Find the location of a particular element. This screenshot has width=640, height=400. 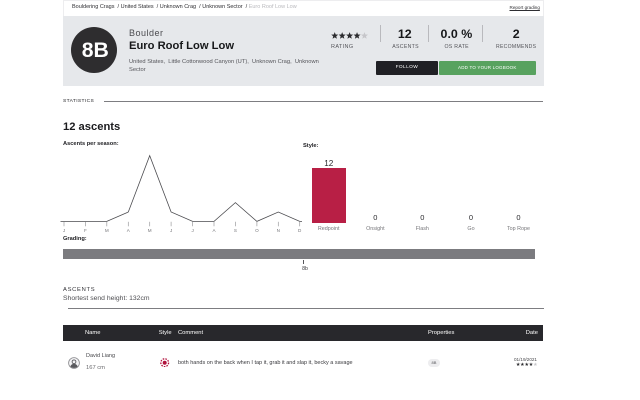

svg-text: S is located at coordinates (235, 230).